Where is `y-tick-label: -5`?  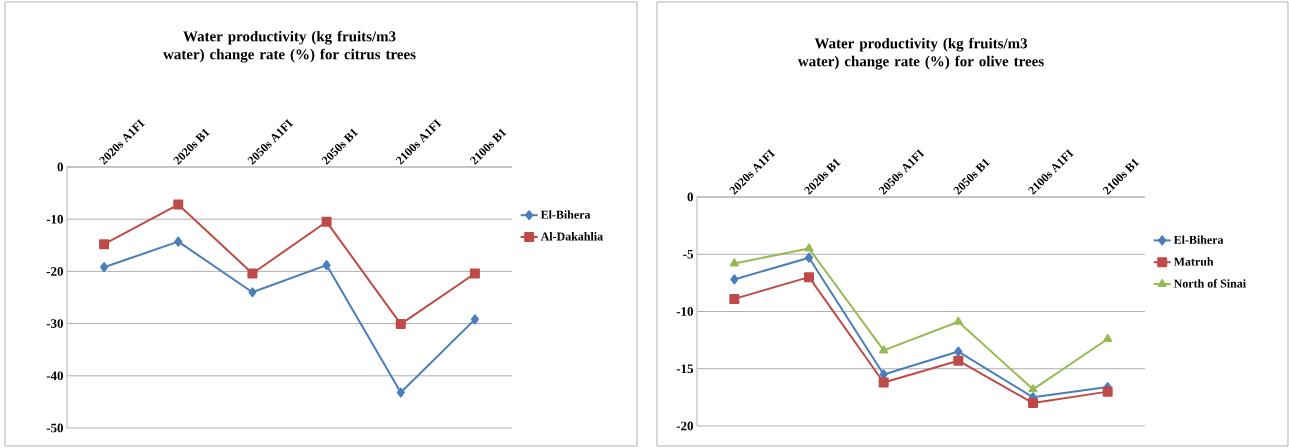 y-tick-label: -5 is located at coordinates (688, 254).